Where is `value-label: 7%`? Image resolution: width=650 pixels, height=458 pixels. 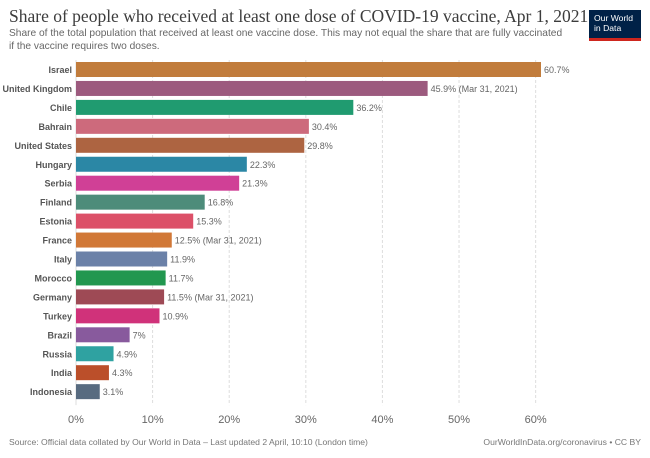
value-label: 7% is located at coordinates (139, 335).